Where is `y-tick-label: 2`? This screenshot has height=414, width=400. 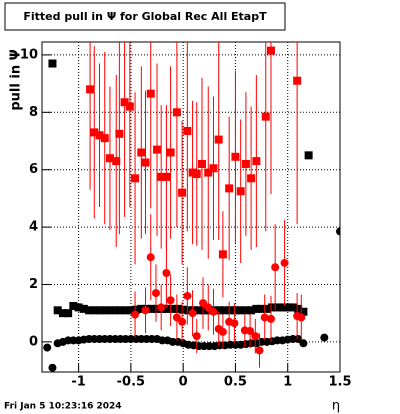
y-tick-label: 2 is located at coordinates (33, 284).